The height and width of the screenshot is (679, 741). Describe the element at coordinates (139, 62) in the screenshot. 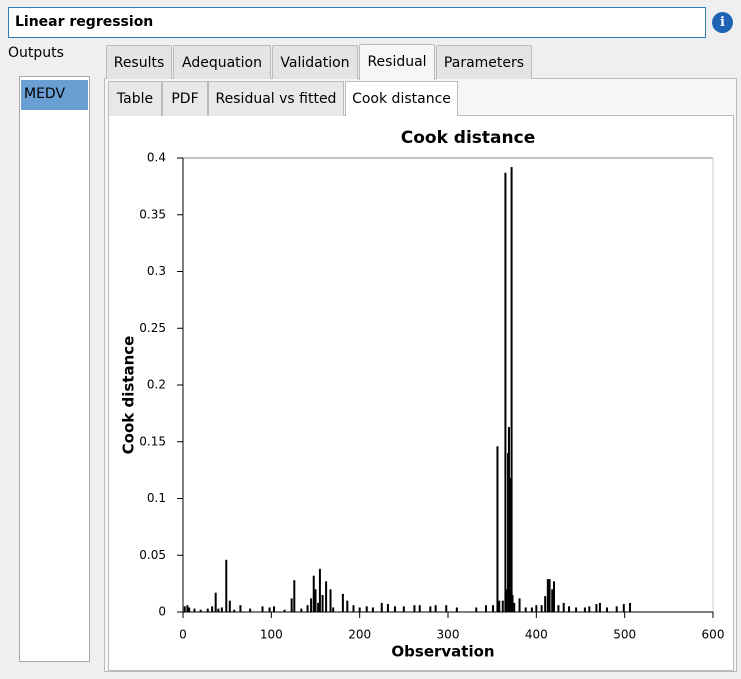

I see `tab: Results` at that location.